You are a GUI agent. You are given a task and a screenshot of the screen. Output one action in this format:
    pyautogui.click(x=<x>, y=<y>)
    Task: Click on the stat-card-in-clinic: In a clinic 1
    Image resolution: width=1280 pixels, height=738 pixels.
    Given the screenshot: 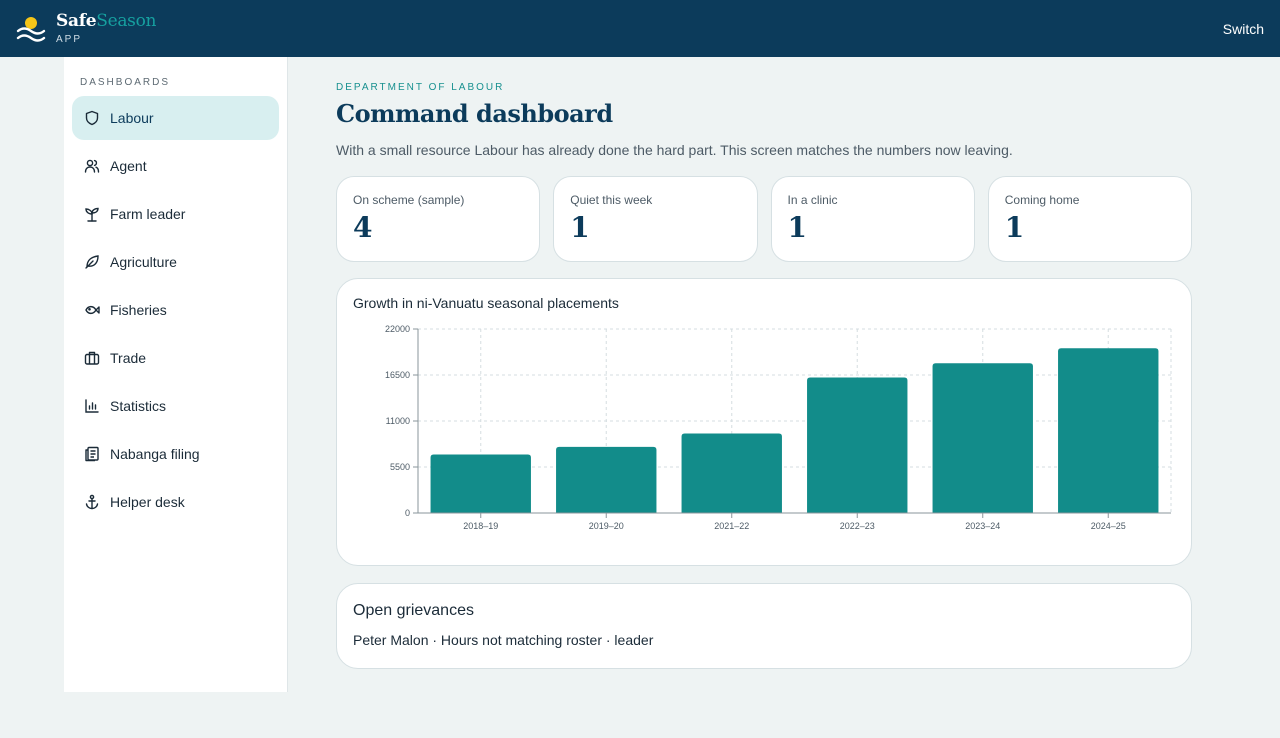 What is the action you would take?
    pyautogui.click(x=872, y=219)
    